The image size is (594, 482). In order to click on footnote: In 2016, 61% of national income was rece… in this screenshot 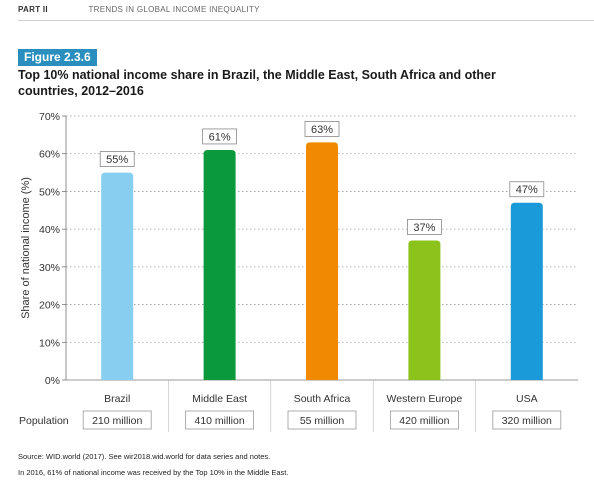, I will do `click(153, 472)`.